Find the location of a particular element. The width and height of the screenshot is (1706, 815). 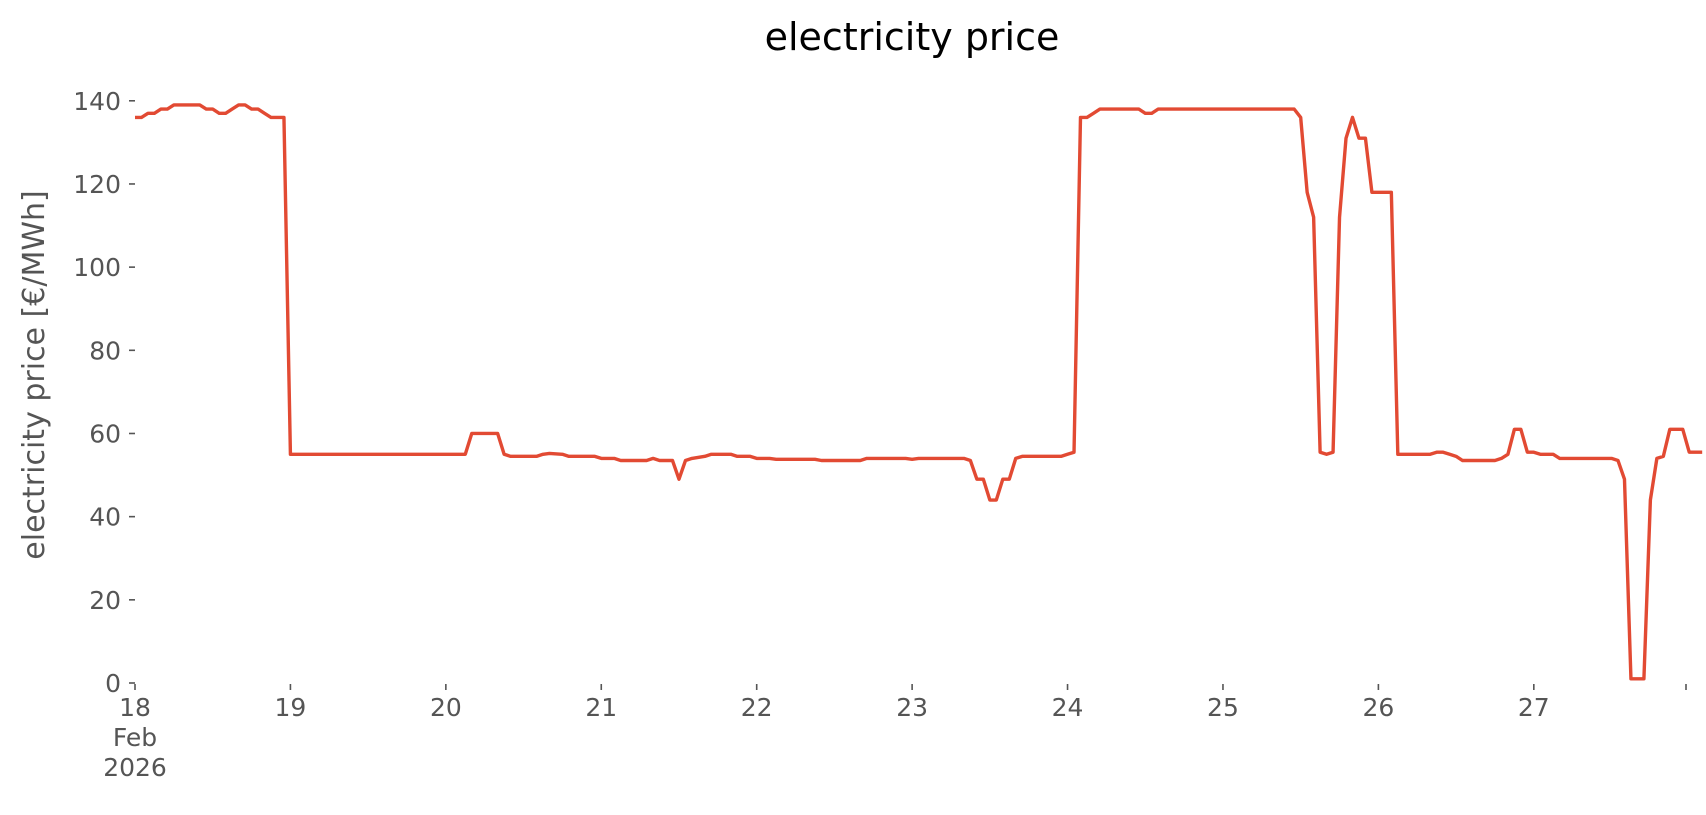

y-tick-label: 40 is located at coordinates (105, 517).